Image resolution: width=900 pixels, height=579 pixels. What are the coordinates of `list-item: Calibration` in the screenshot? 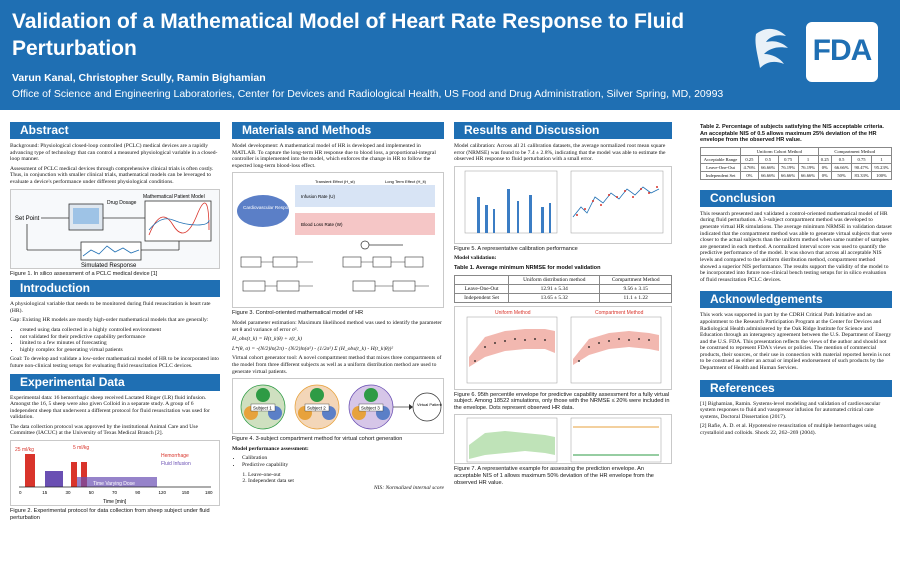 It's located at (343, 458).